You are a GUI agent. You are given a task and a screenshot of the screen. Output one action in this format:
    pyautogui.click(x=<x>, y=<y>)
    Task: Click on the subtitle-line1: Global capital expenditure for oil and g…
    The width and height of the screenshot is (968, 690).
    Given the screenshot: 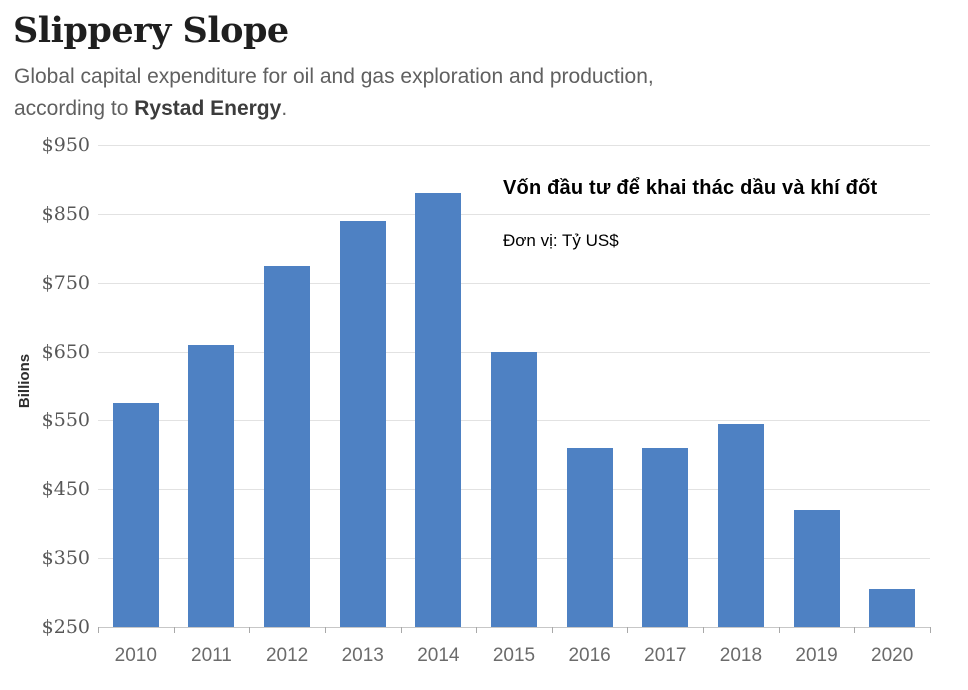 What is the action you would take?
    pyautogui.click(x=334, y=76)
    